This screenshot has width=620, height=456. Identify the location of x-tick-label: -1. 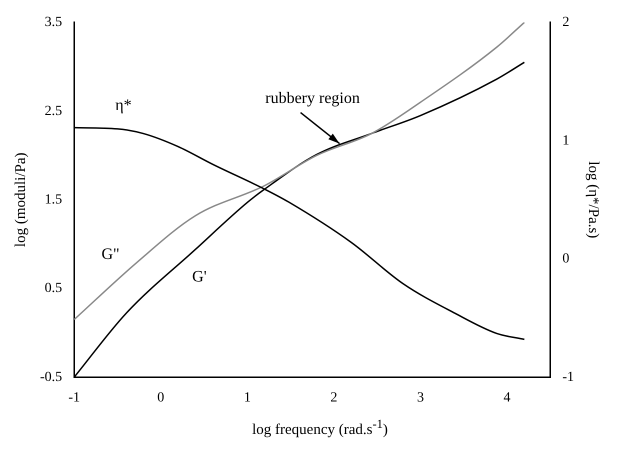
(74, 398).